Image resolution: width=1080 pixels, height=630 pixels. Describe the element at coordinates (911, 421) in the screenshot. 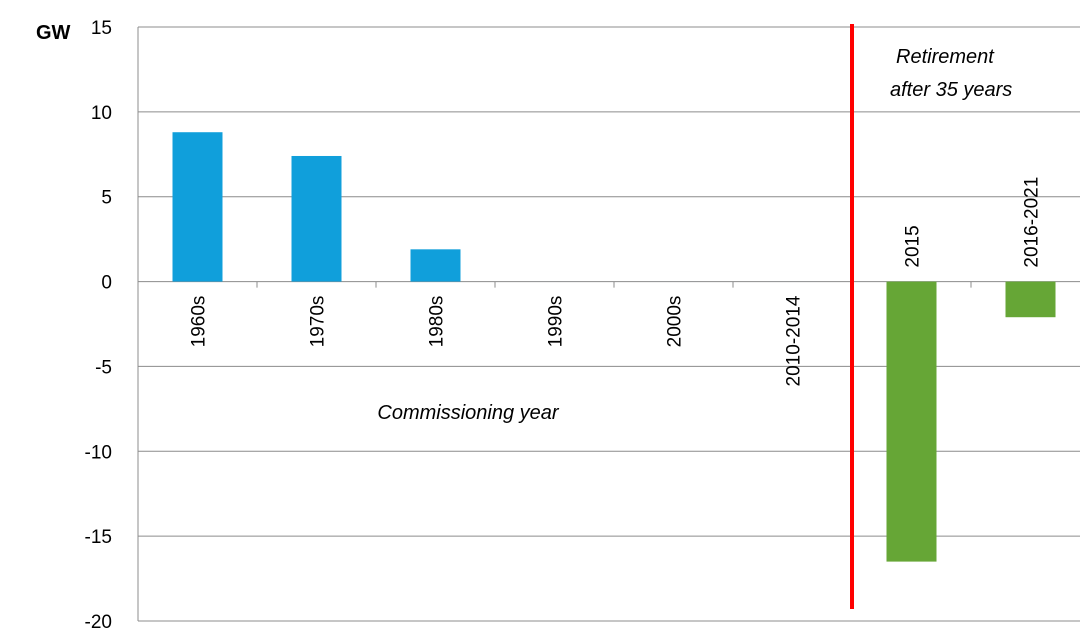

I see `bar-2015` at that location.